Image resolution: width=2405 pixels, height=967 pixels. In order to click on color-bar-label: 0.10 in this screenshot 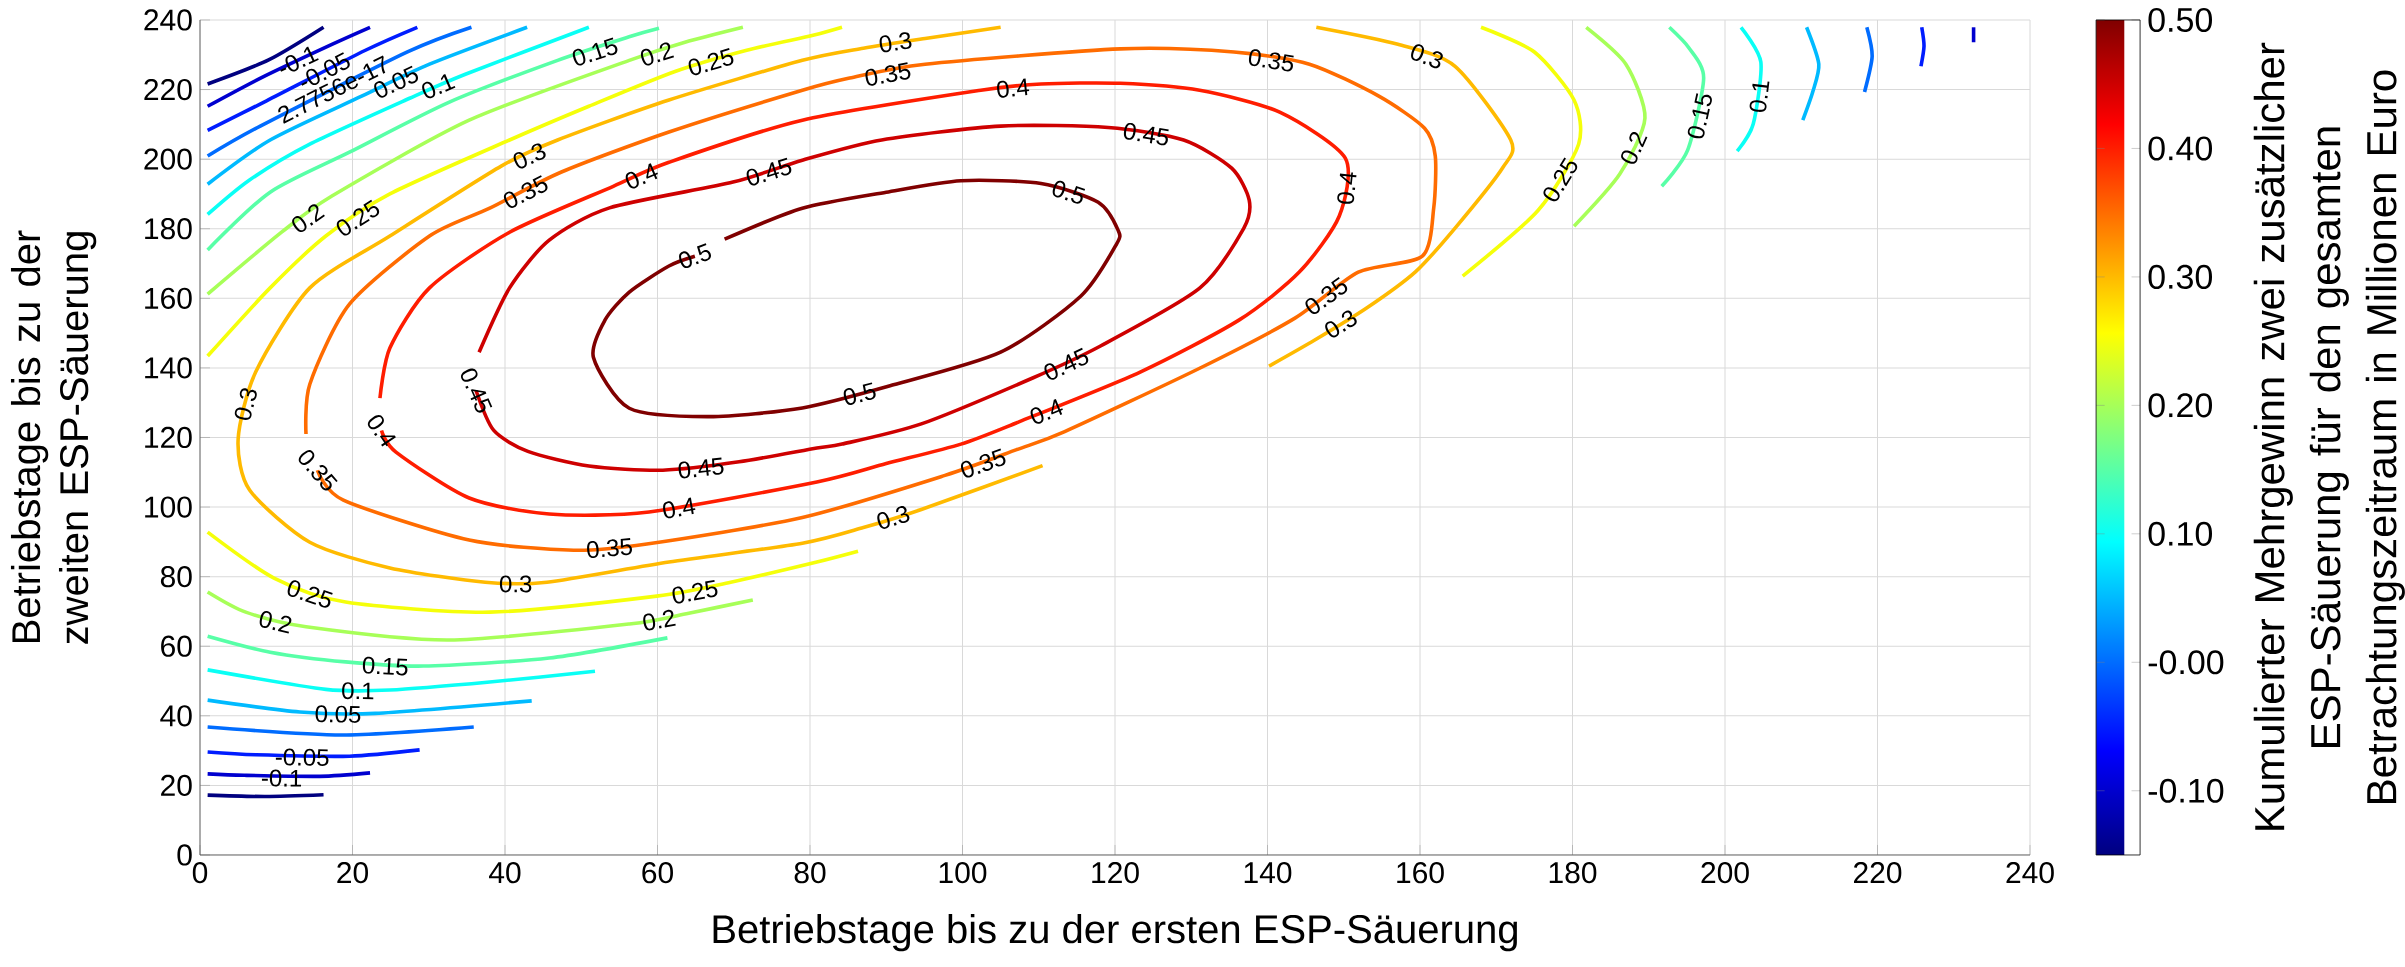, I will do `click(2180, 533)`.